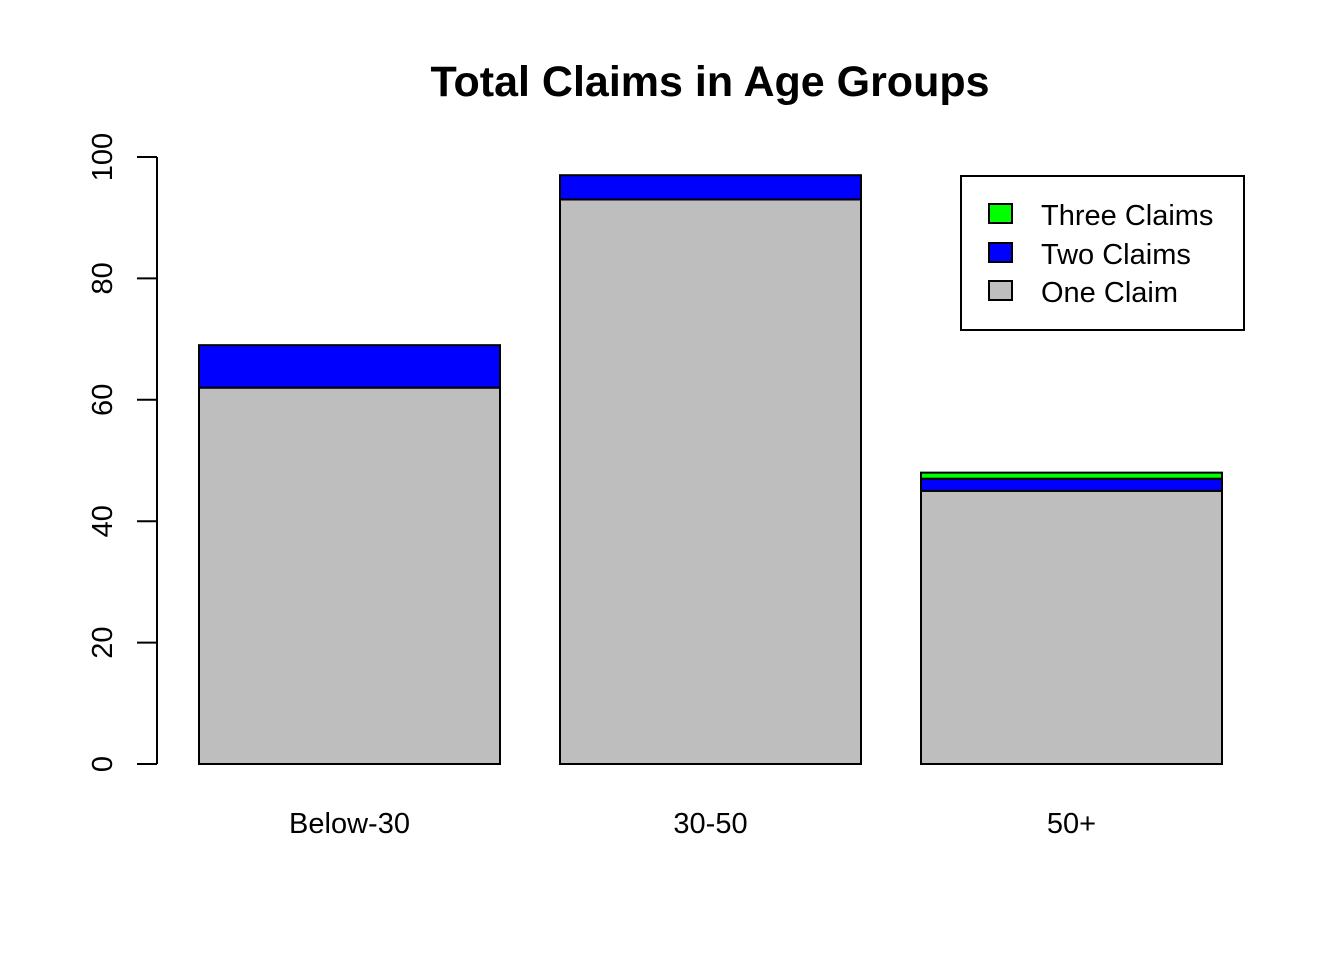 This screenshot has height=960, width=1344. I want to click on bar-segment-three-claims, so click(1071, 475).